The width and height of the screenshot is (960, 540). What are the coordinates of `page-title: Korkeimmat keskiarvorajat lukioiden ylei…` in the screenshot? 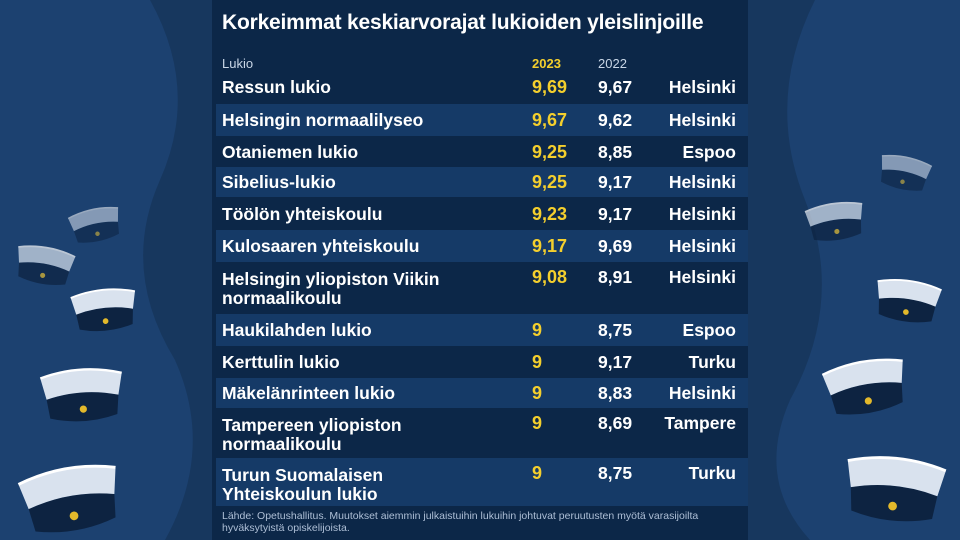 It's located at (463, 22).